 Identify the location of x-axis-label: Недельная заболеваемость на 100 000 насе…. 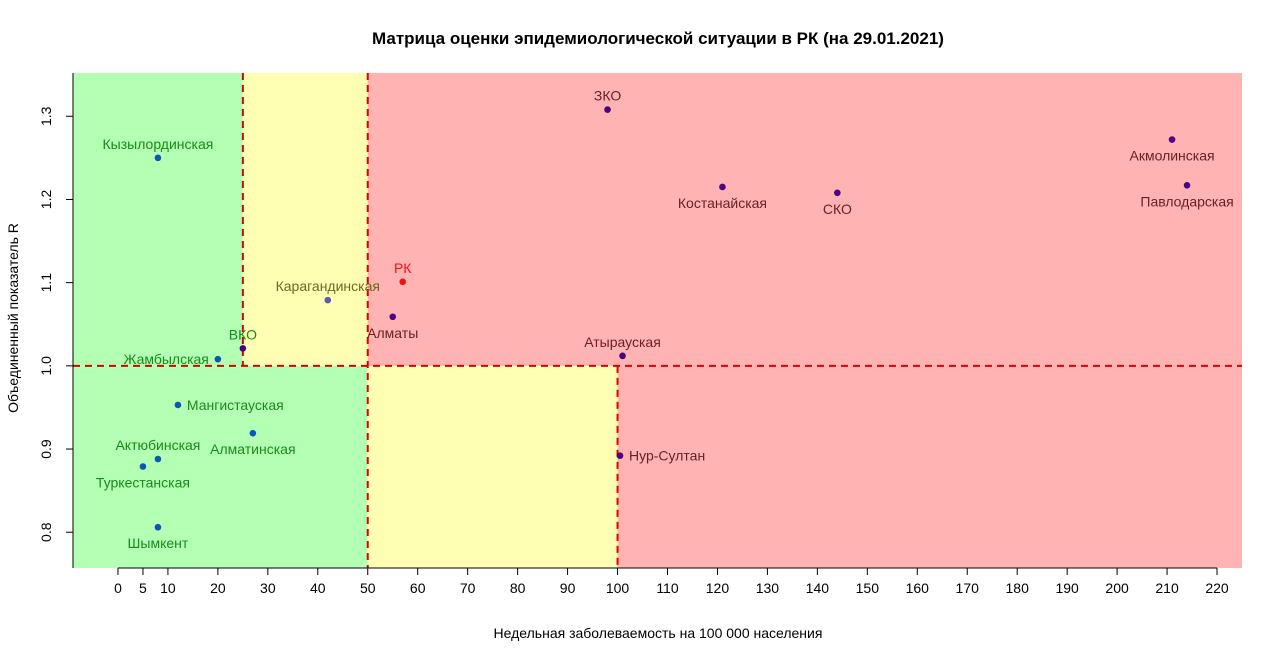
(658, 633).